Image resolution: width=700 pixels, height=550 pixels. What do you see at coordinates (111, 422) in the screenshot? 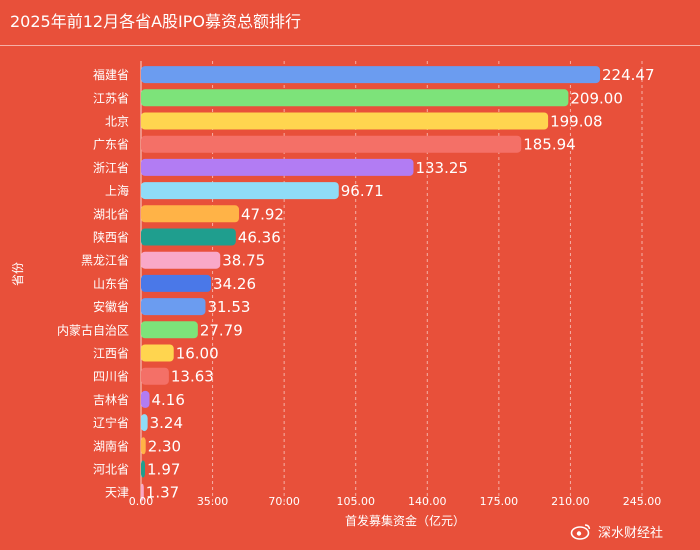
I see `category-label: 辽宁省` at bounding box center [111, 422].